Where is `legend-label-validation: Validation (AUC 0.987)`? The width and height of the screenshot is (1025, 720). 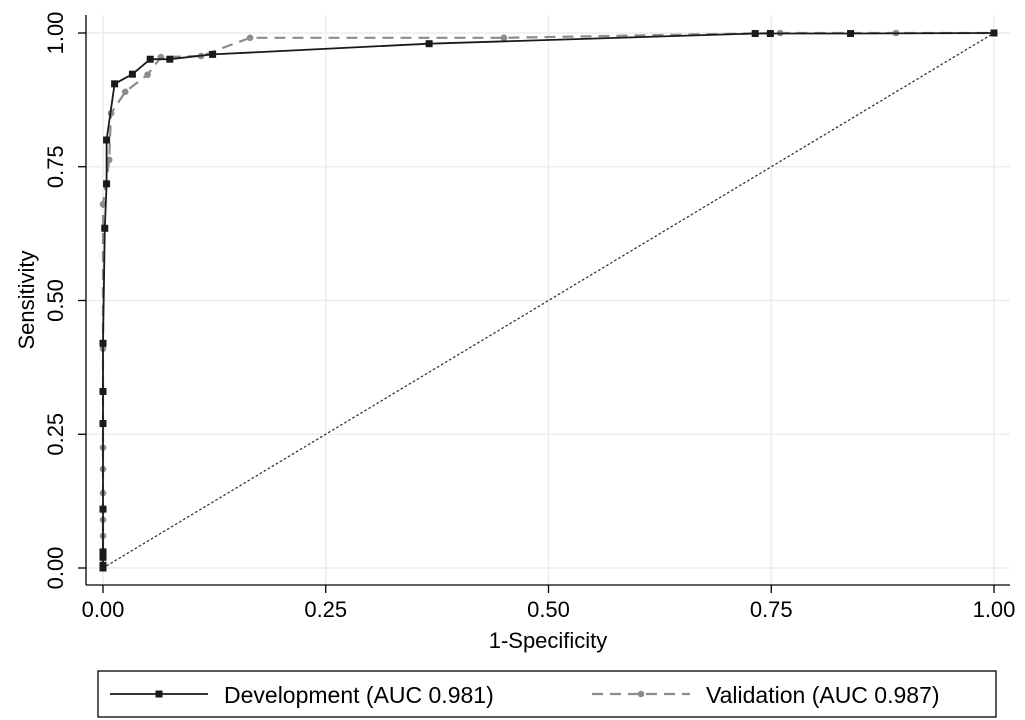 legend-label-validation: Validation (AUC 0.987) is located at coordinates (823, 695).